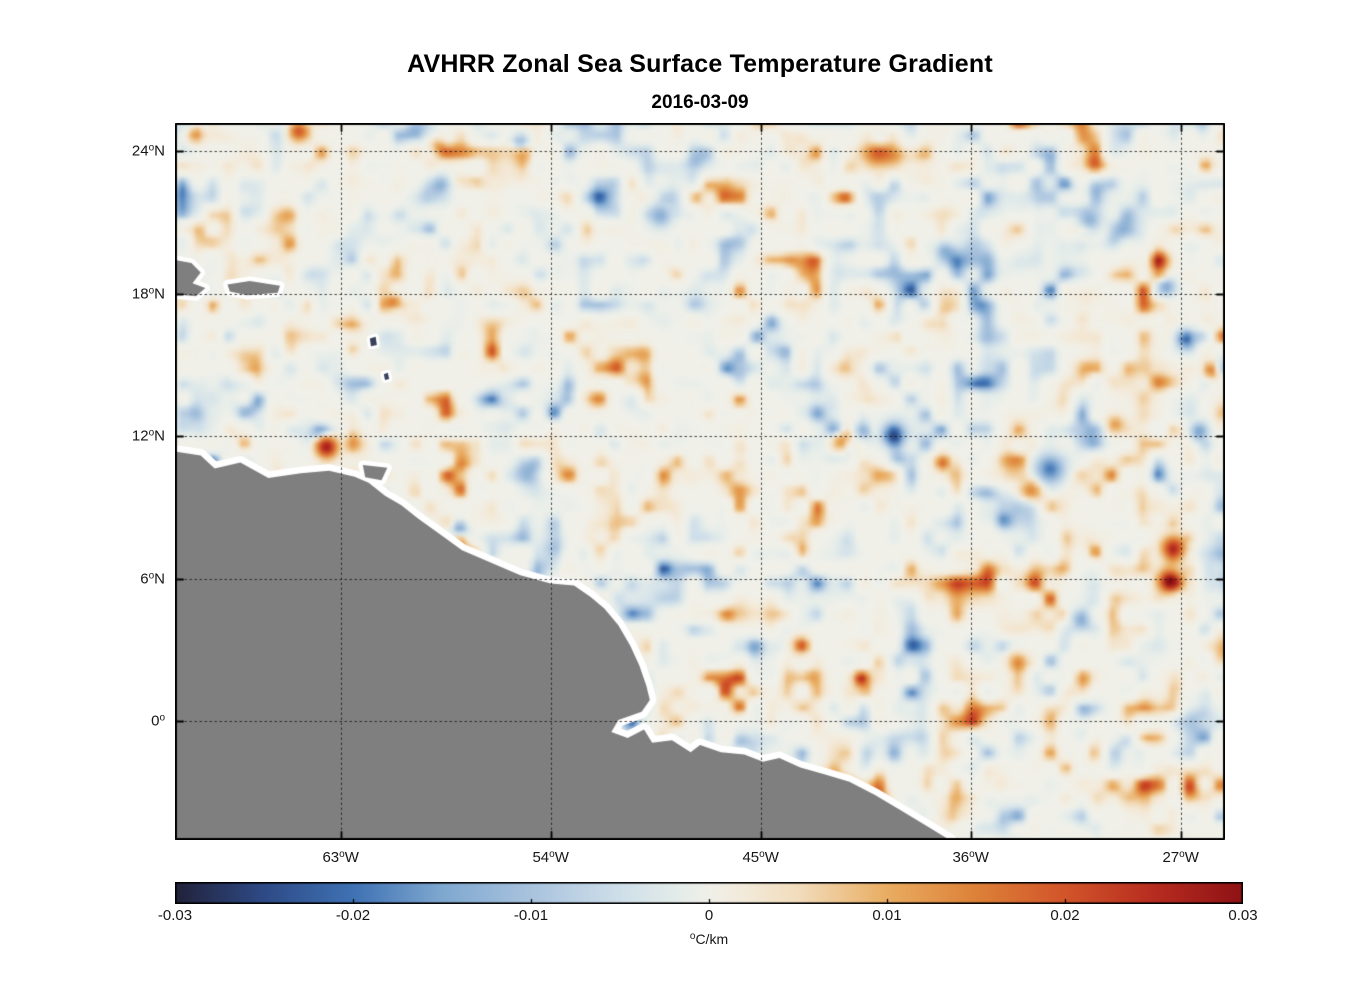 This screenshot has height=1000, width=1356. What do you see at coordinates (1243, 915) in the screenshot?
I see `colorbar-tick-label: 0.03` at bounding box center [1243, 915].